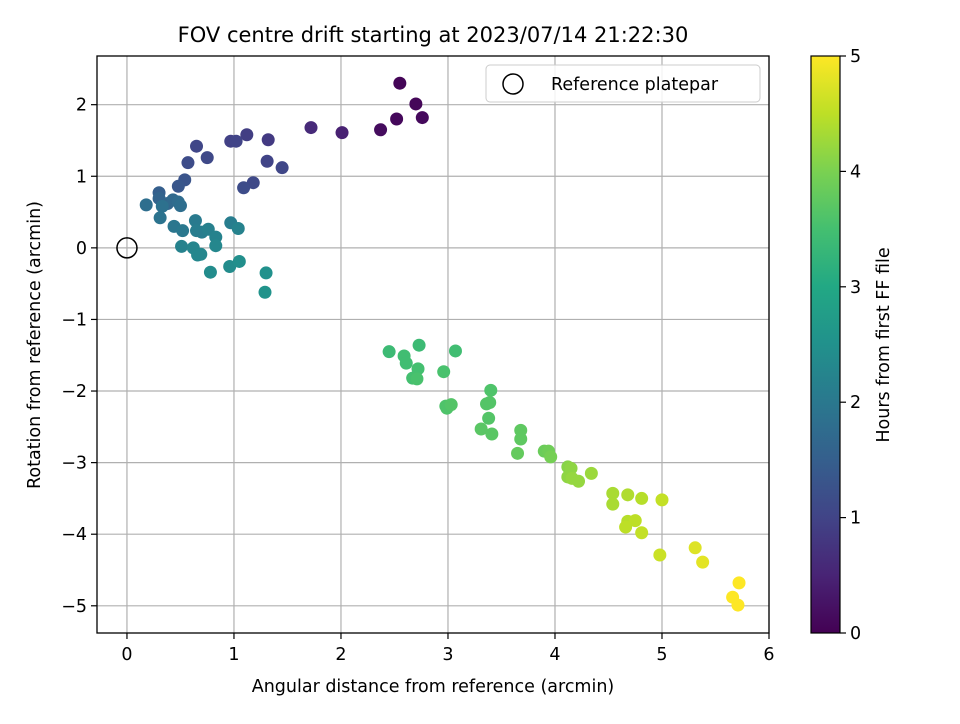 The height and width of the screenshot is (724, 960). I want to click on colorbar-tick-label: 1, so click(855, 519).